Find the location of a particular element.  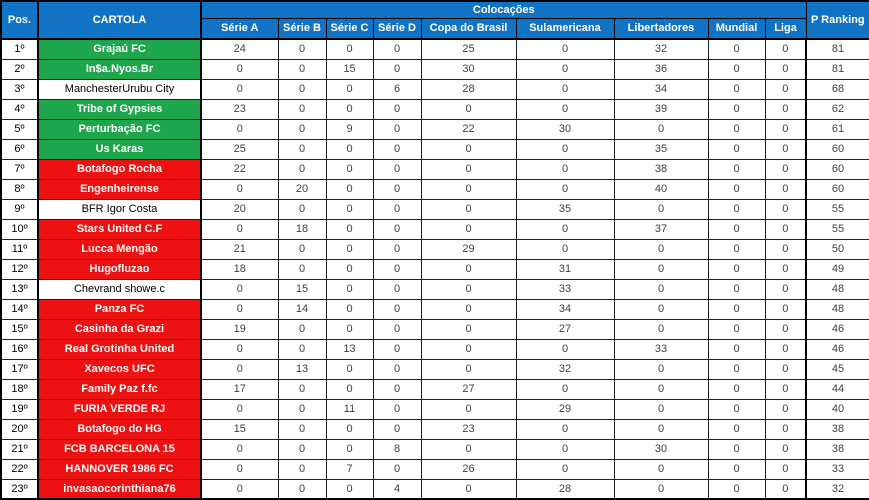

position-cell: 8º is located at coordinates (19, 189).